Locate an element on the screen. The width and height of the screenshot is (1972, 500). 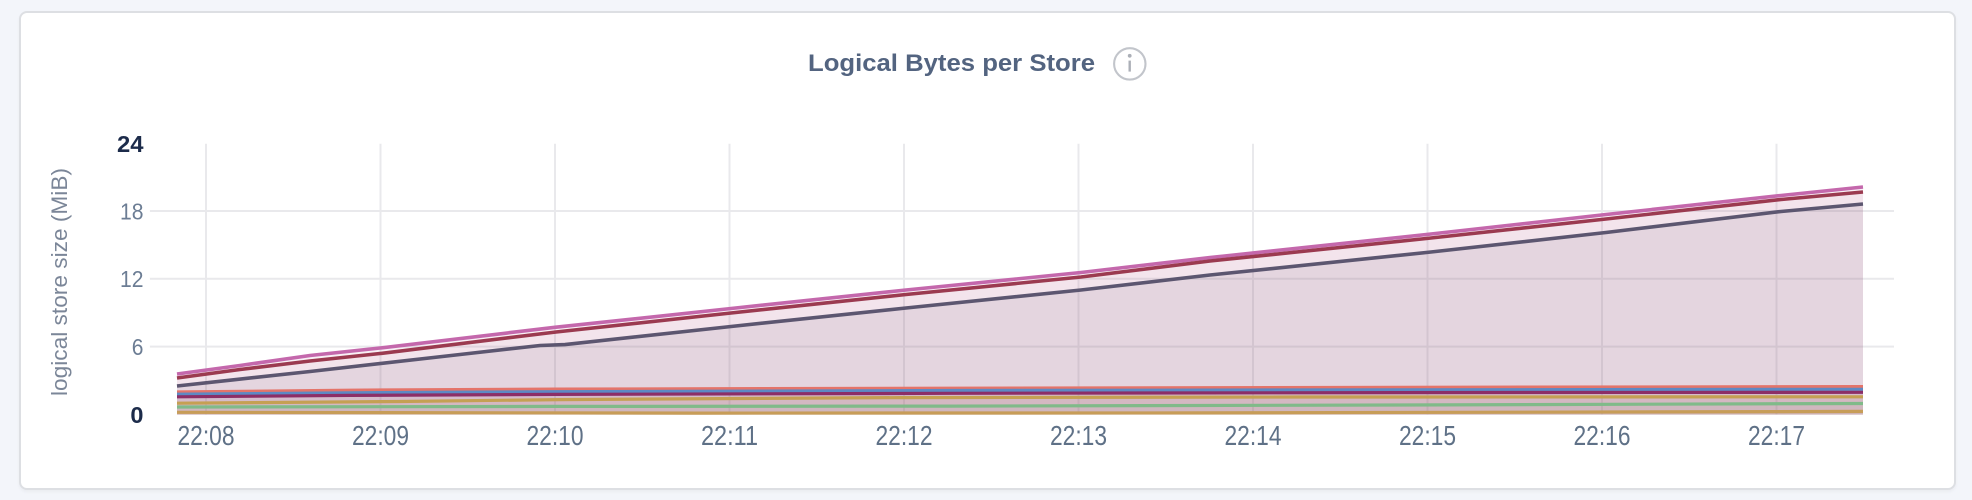
svg-text: 22:08 is located at coordinates (206, 435).